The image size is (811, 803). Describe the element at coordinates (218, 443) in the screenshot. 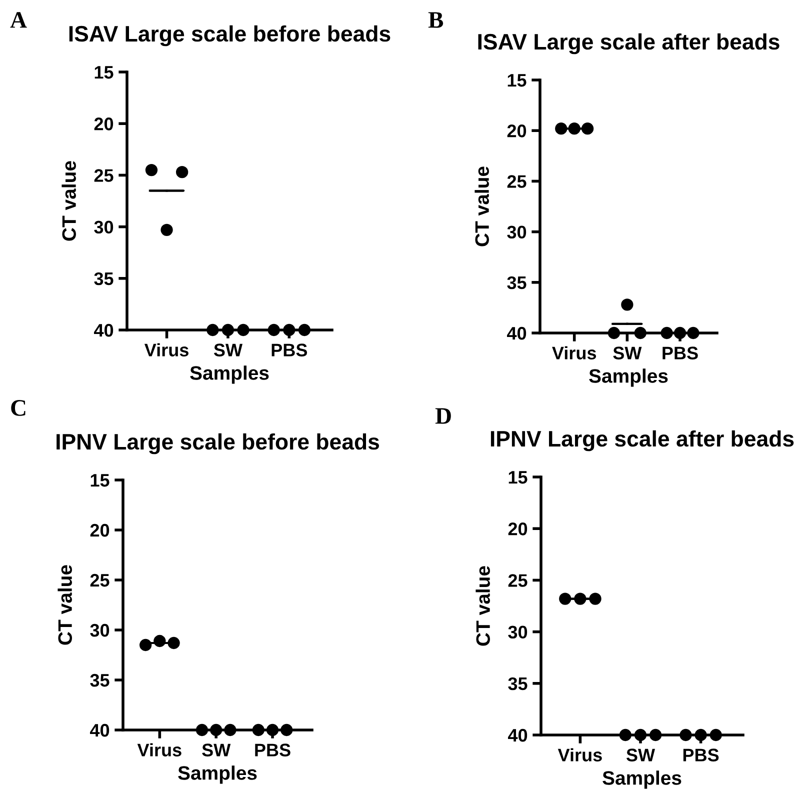

I see `chart-title: IPNV Large scale before beads` at that location.